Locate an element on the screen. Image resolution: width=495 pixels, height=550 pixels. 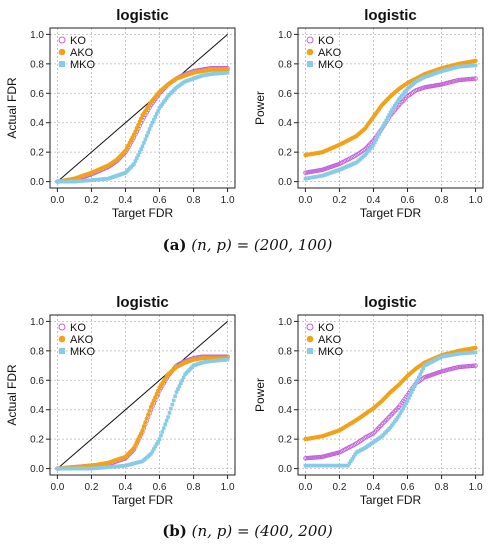
y-axis-label: Actual FDR is located at coordinates (12, 108).